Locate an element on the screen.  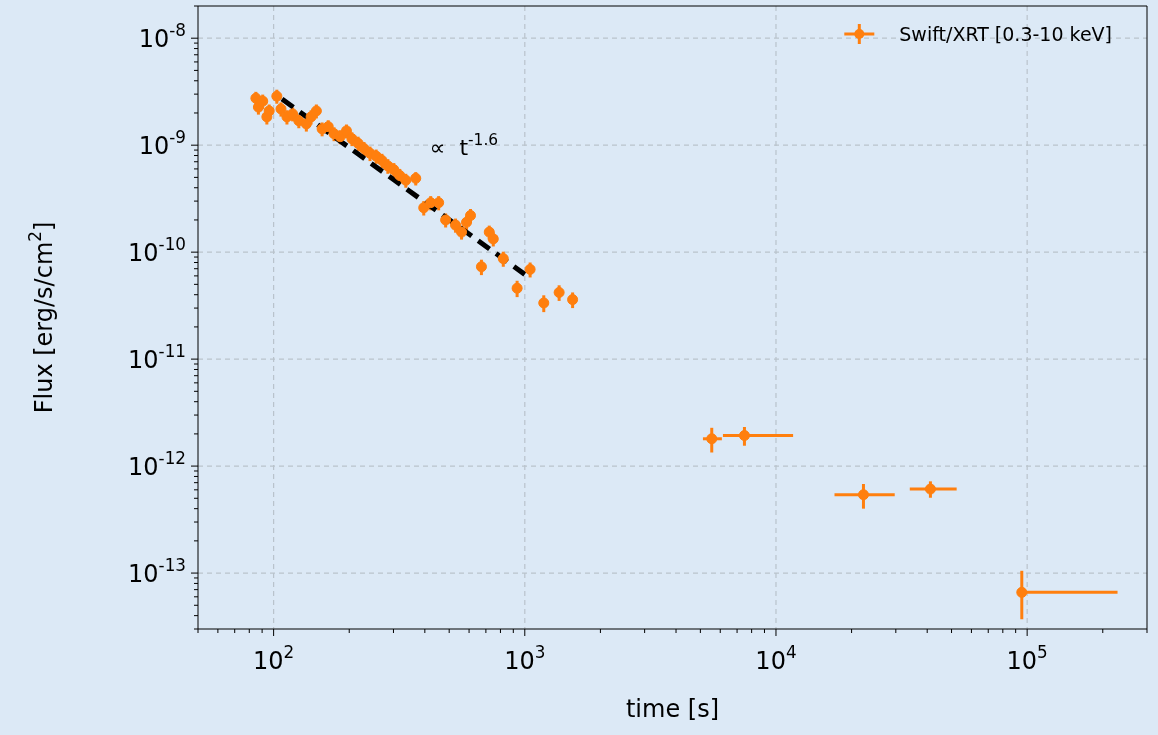
y-axis-title: Flux [erg/s/cm2] is located at coordinates (41, 317).